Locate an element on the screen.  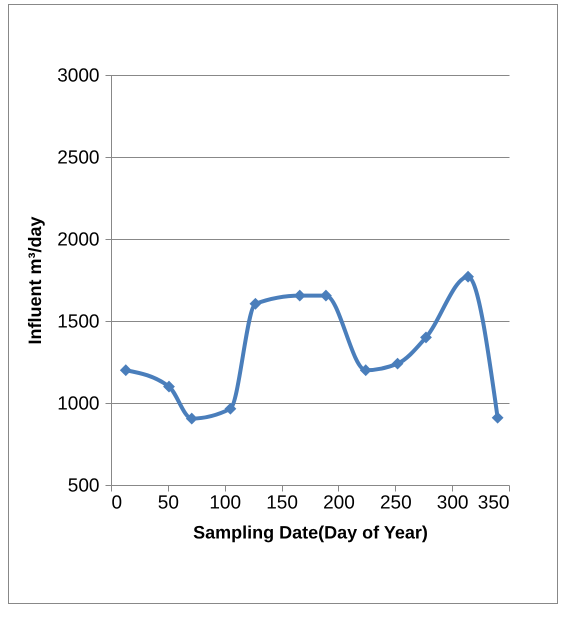
y-tick-label: 2000 is located at coordinates (78, 240).